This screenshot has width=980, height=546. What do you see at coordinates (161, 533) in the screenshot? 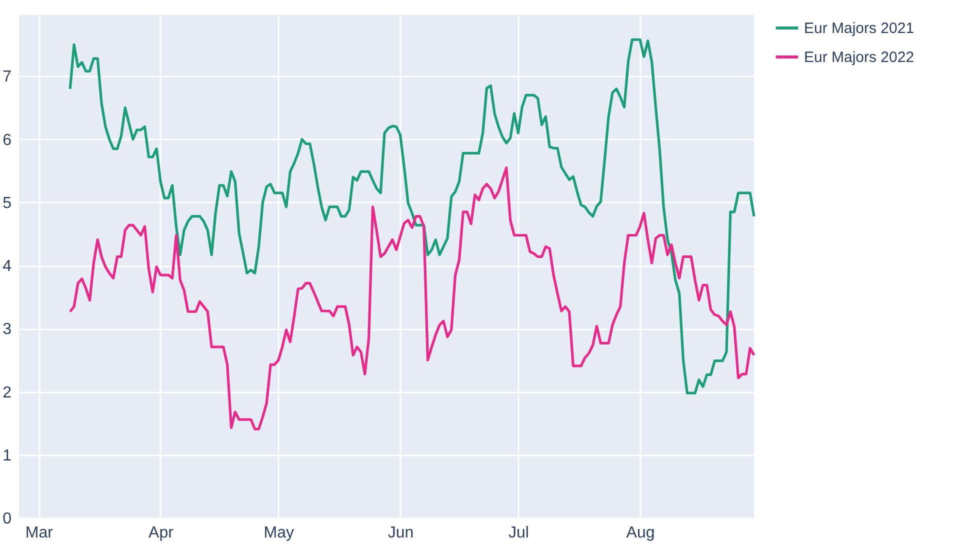
I see `x-tick-label: Apr` at bounding box center [161, 533].